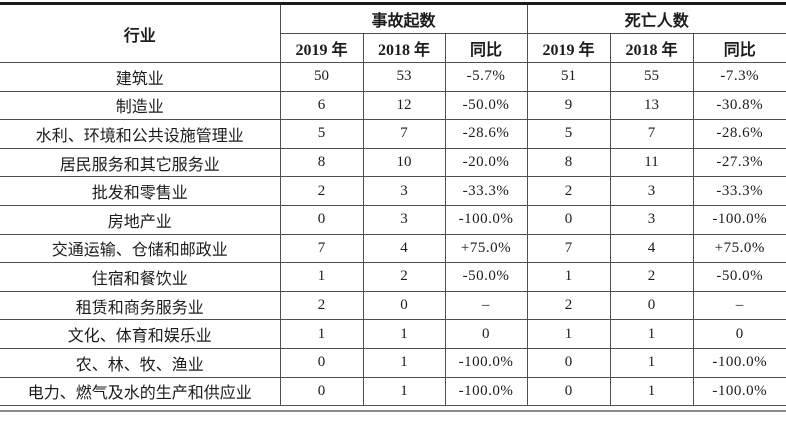  What do you see at coordinates (739, 48) in the screenshot?
I see `header-deaths-yoy: 同比` at bounding box center [739, 48].